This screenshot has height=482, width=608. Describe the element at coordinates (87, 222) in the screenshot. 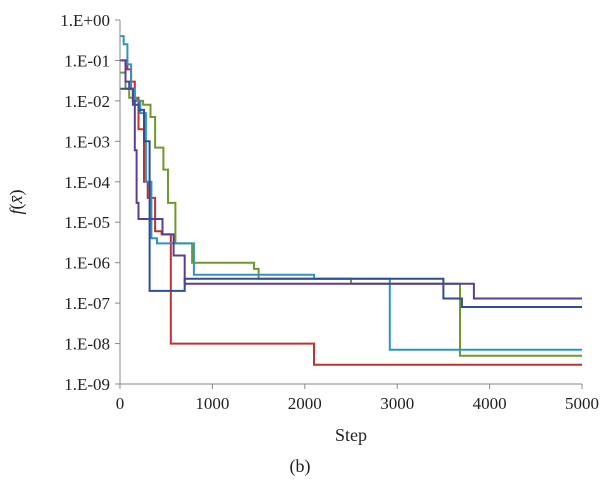

I see `y-tick-label: 1.E-05` at that location.